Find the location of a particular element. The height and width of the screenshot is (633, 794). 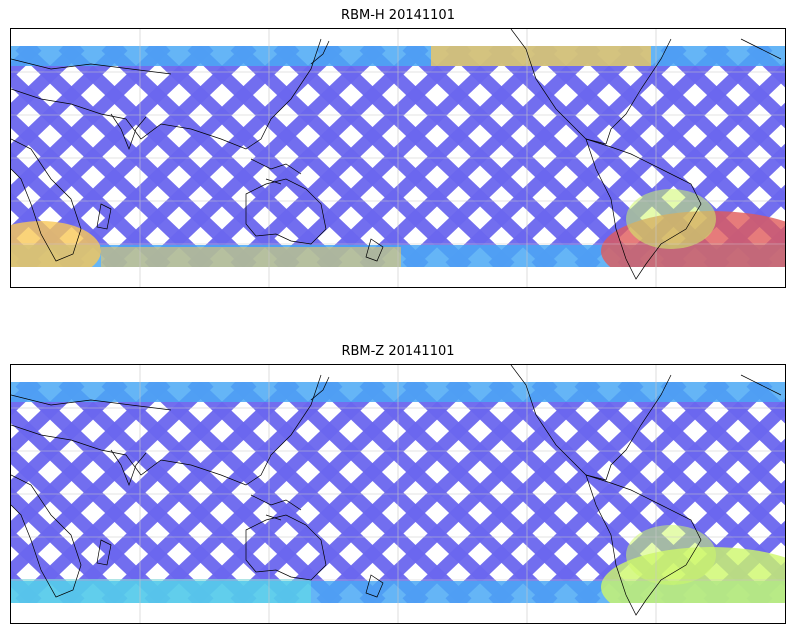

hotspot-north-arc is located at coordinates (541, 56).